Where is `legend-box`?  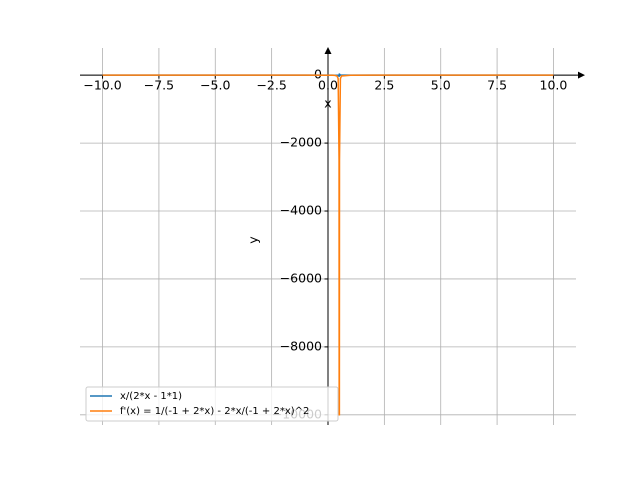 legend-box is located at coordinates (212, 404).